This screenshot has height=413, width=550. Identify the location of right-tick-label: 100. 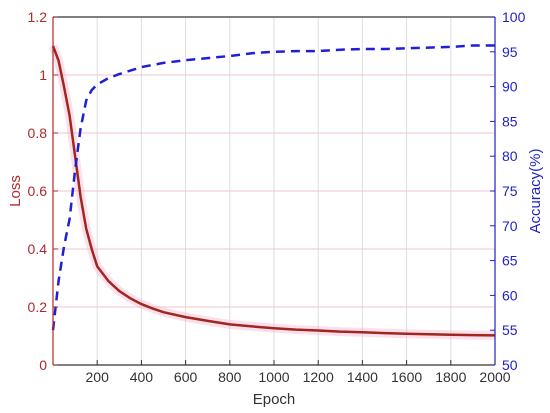
(514, 17).